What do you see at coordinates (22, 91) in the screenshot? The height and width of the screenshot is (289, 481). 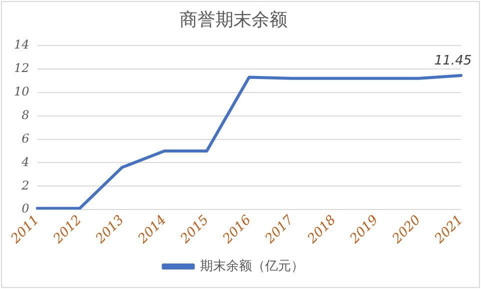 I see `y-tick-label: 10` at bounding box center [22, 91].